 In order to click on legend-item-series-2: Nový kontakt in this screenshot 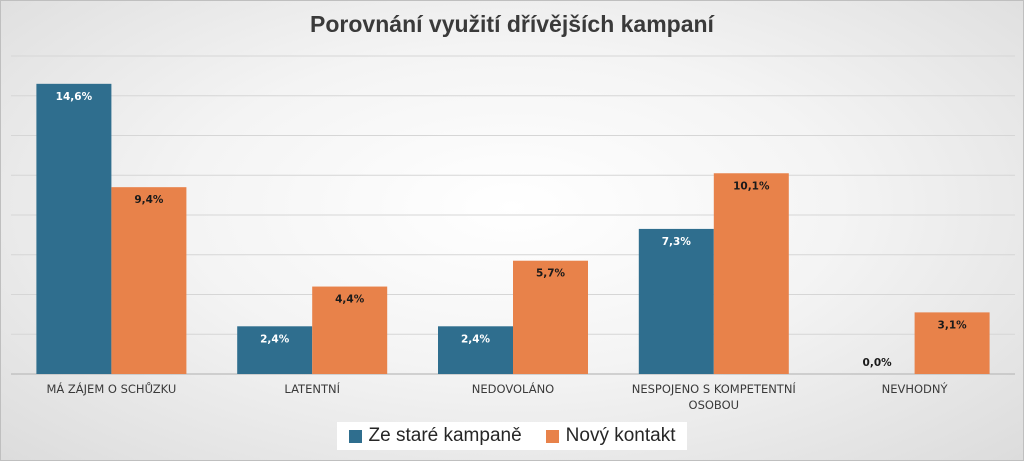, I will do `click(610, 436)`.